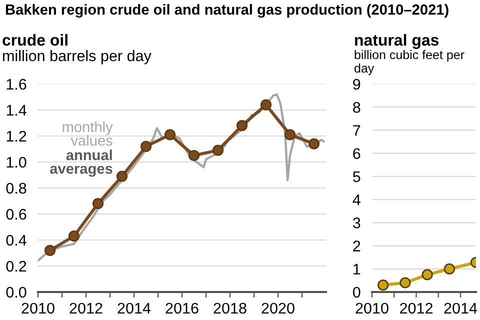 This screenshot has width=480, height=320. What do you see at coordinates (357, 269) in the screenshot?
I see `y-tick-label: 1` at bounding box center [357, 269].